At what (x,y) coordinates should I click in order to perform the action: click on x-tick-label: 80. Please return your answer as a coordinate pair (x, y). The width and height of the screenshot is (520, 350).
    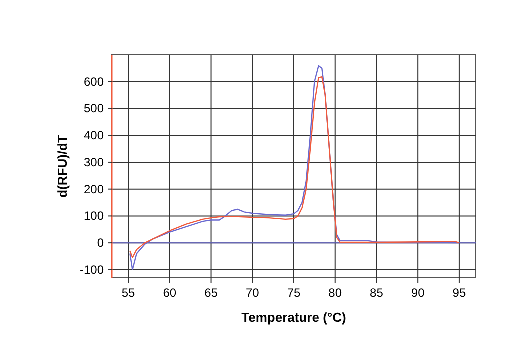
    Looking at the image, I should click on (335, 293).